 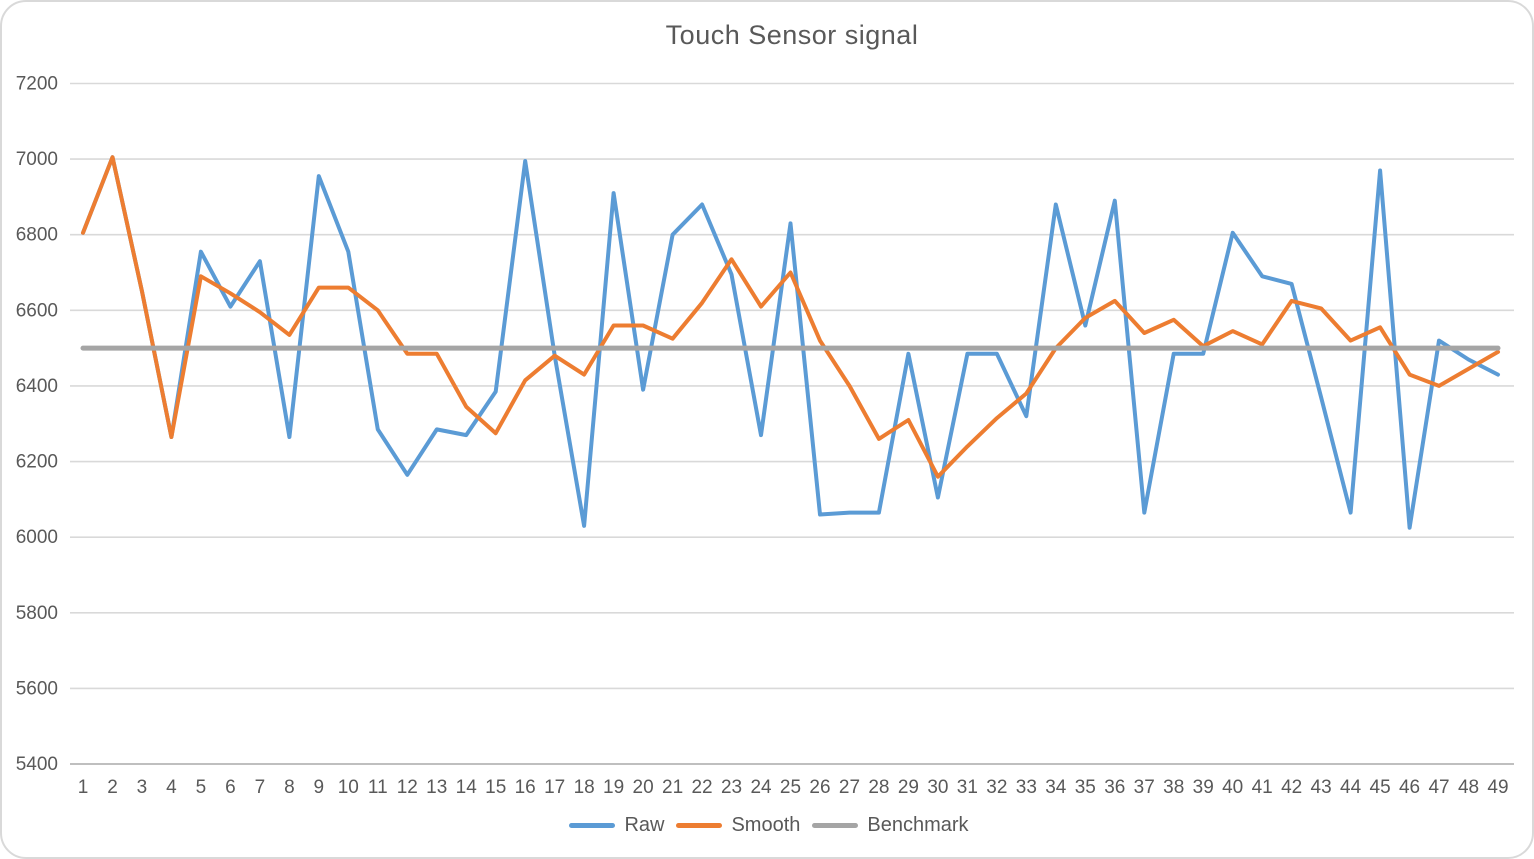 What do you see at coordinates (171, 787) in the screenshot?
I see `x-axis-tick-label: 4` at bounding box center [171, 787].